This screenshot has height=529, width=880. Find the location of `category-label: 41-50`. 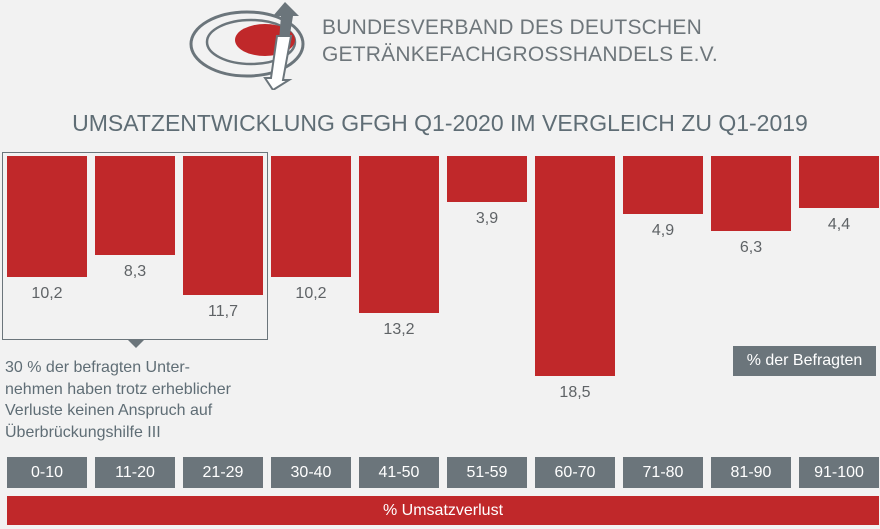

category-label: 41-50 is located at coordinates (399, 472).